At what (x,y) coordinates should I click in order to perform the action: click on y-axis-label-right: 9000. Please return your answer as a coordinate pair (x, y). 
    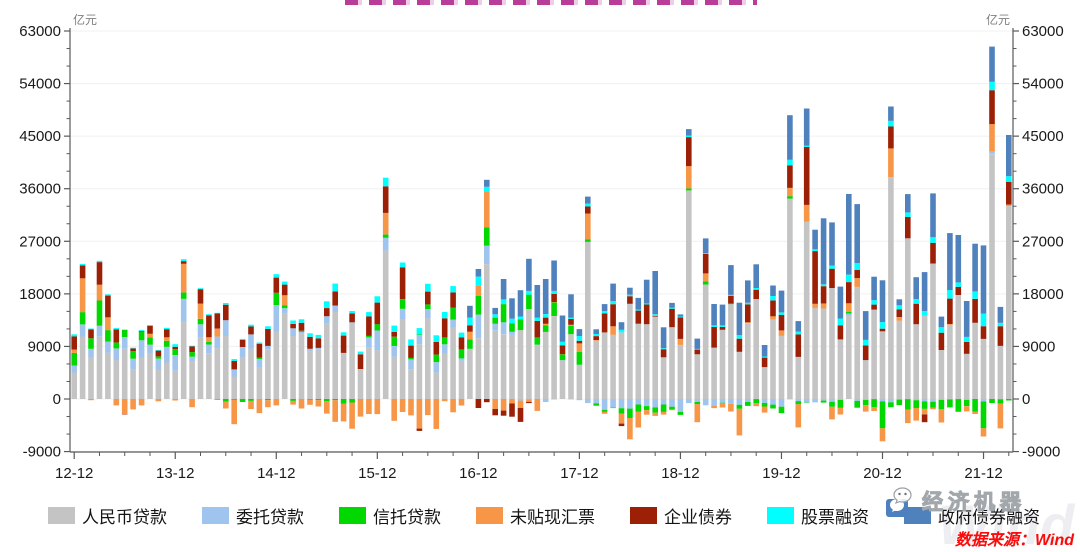
    Looking at the image, I should click on (1038, 346).